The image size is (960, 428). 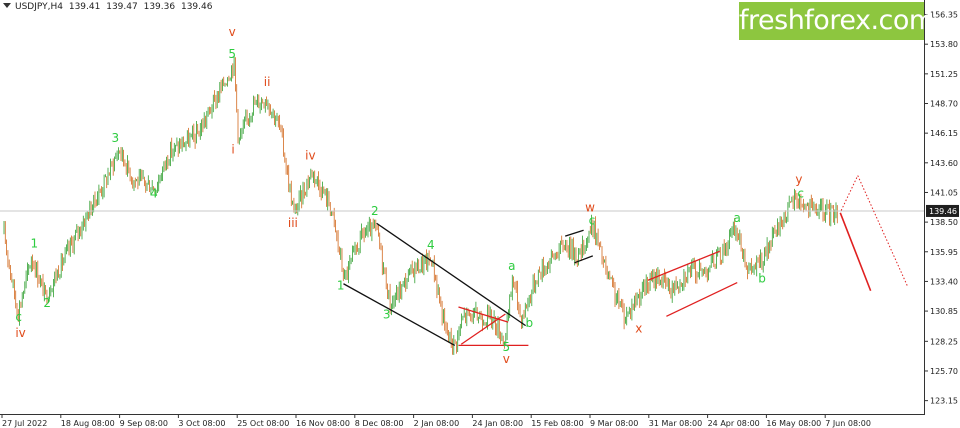 What do you see at coordinates (944, 192) in the screenshot?
I see `y-tick-label: 141.05` at bounding box center [944, 192].